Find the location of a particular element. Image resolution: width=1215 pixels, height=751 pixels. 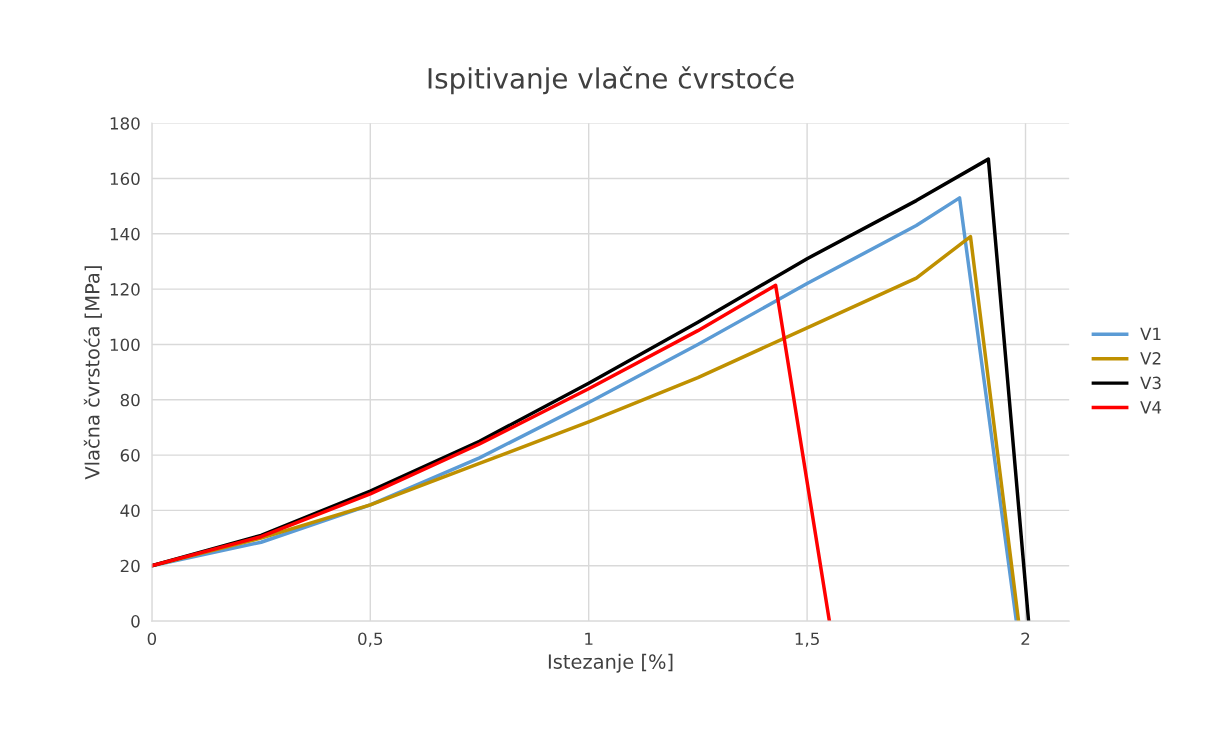

legend-label: V2 is located at coordinates (1150, 358).